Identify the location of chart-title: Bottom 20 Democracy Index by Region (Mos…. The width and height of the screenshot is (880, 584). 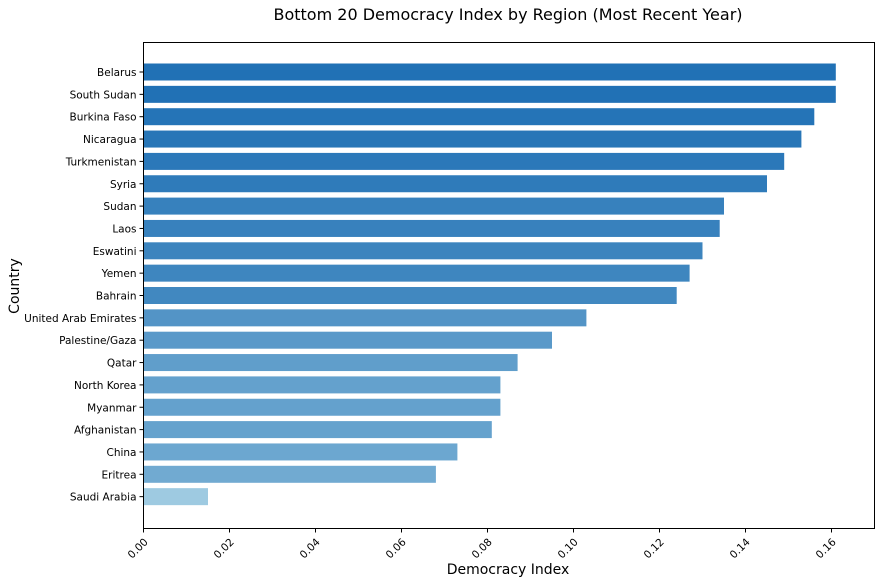
(507, 14).